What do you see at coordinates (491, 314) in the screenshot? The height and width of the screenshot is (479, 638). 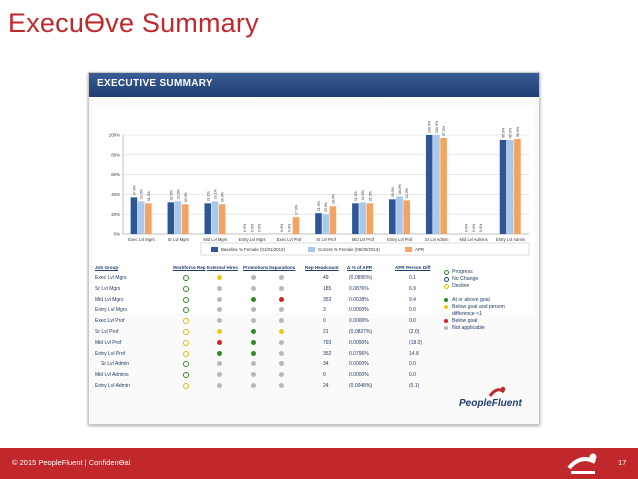 I see `status-legend-item: difference <1` at bounding box center [491, 314].